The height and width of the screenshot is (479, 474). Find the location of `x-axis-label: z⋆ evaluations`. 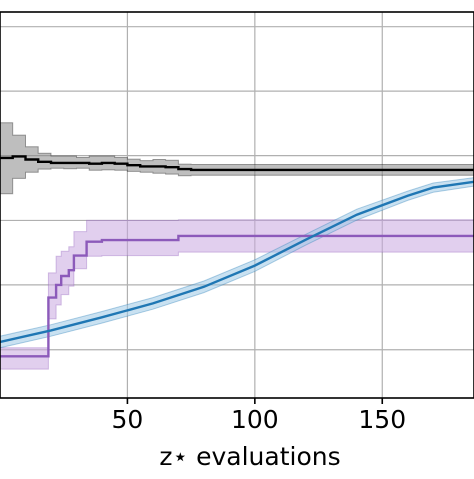

x-axis-label: z⋆ evaluations is located at coordinates (249, 456).